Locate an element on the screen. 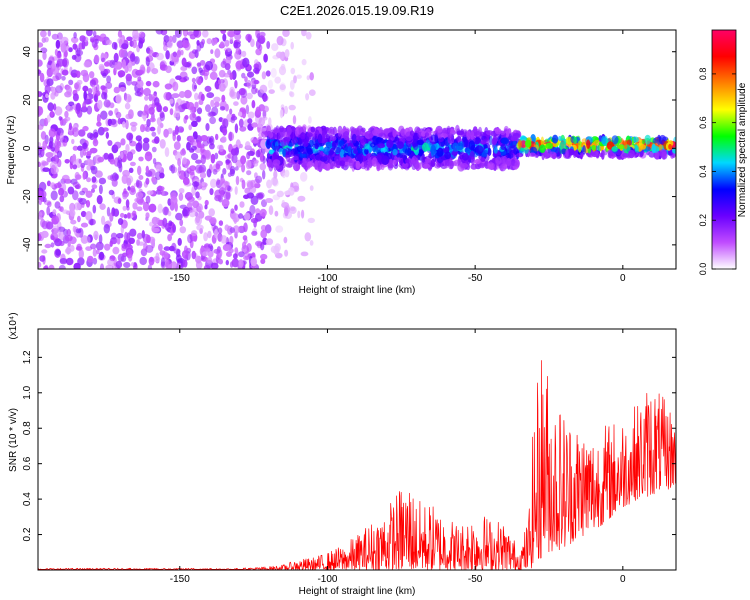  colorbar-axis: 0.0 0.2 0.4 0.6 0.8 is located at coordinates (717, 171).